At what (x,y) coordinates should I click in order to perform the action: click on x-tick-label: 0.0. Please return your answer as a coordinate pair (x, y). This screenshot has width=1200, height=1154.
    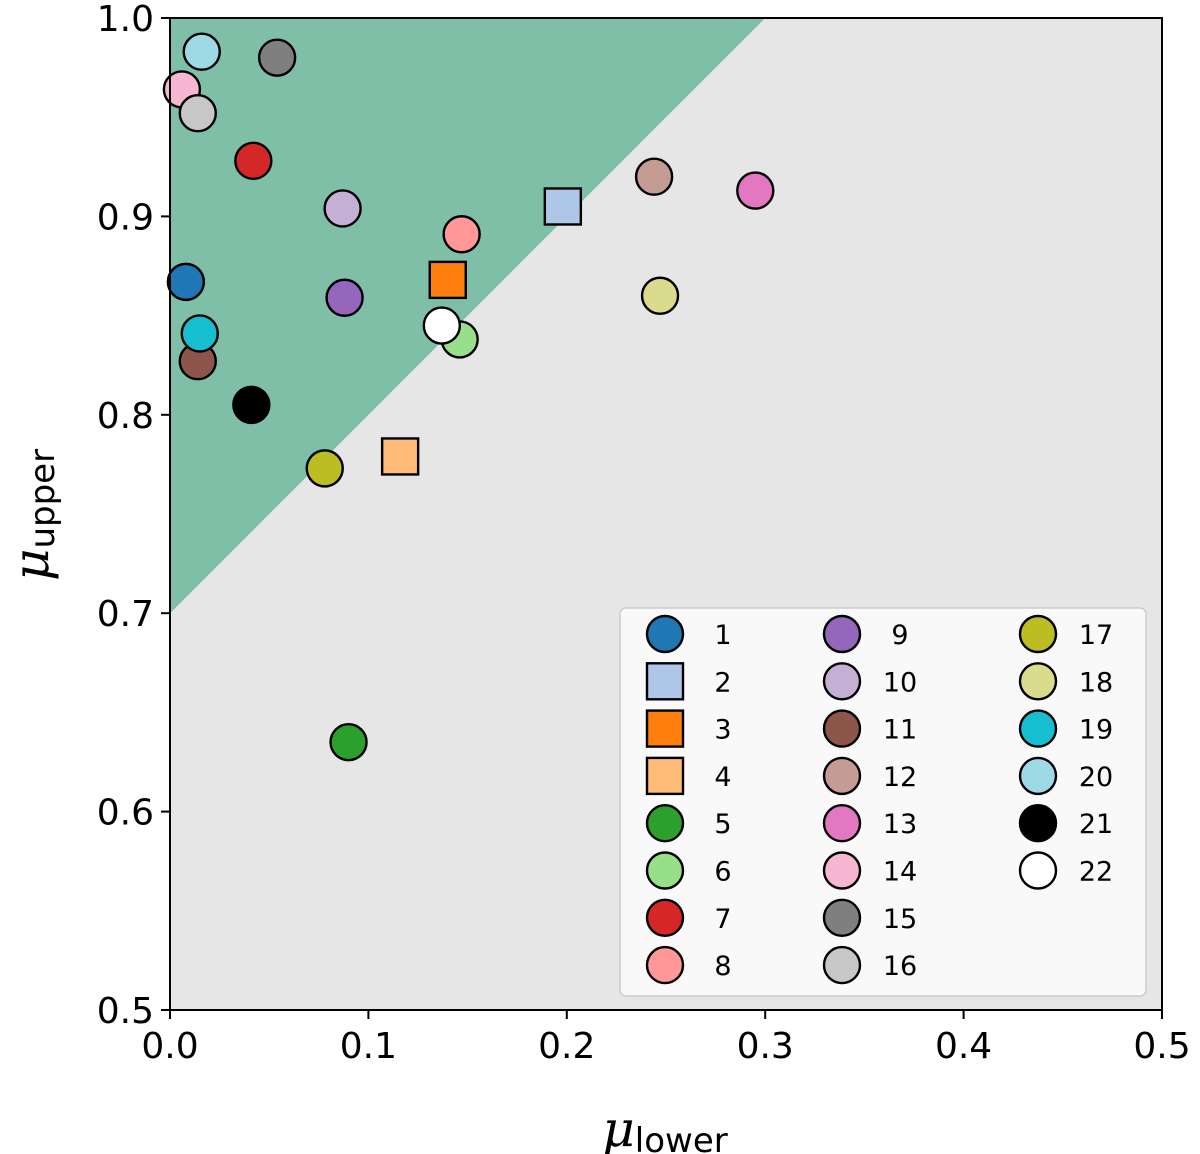
    Looking at the image, I should click on (169, 1046).